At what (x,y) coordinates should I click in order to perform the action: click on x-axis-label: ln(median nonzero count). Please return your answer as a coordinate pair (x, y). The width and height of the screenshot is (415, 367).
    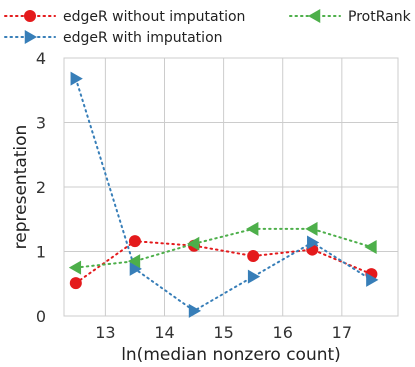
    Looking at the image, I should click on (231, 355).